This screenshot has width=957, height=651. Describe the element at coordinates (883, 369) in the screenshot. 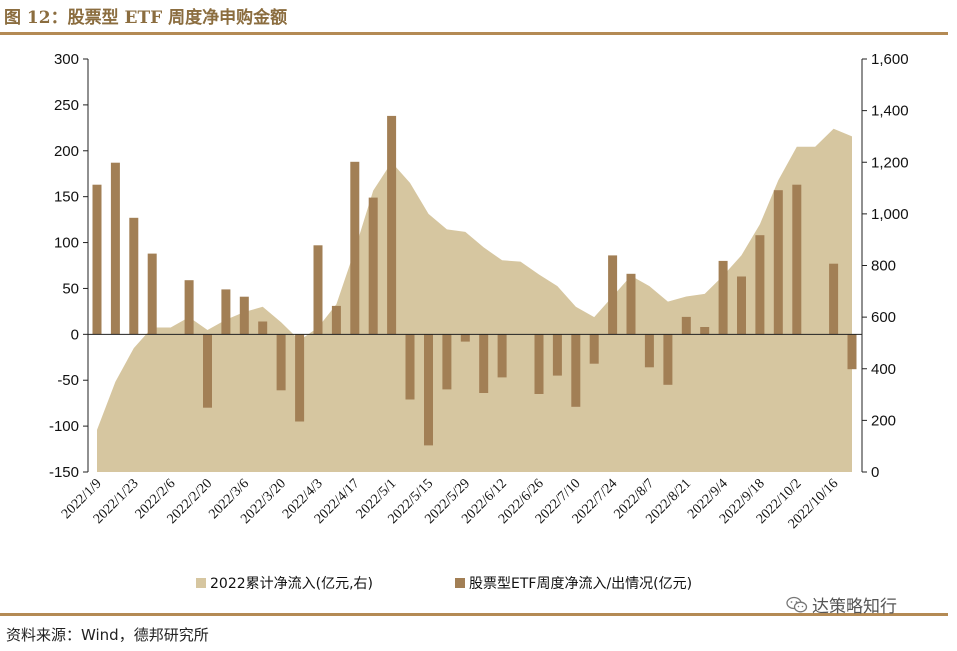

I see `right-tick-label: 400` at that location.